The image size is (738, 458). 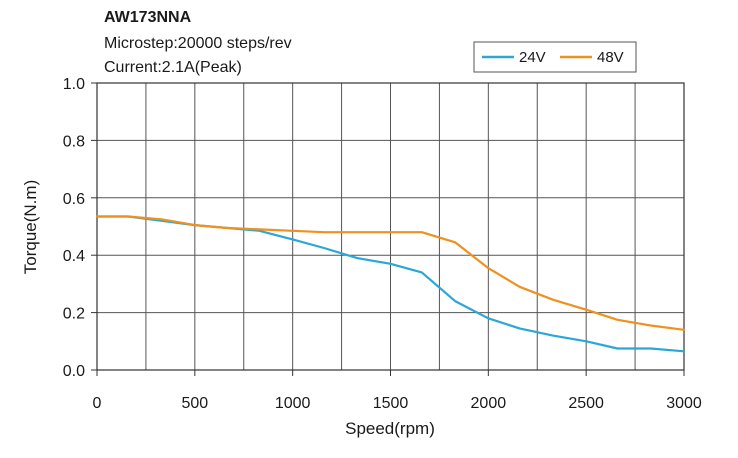 I want to click on x-tick-label: 0, so click(x=97, y=403).